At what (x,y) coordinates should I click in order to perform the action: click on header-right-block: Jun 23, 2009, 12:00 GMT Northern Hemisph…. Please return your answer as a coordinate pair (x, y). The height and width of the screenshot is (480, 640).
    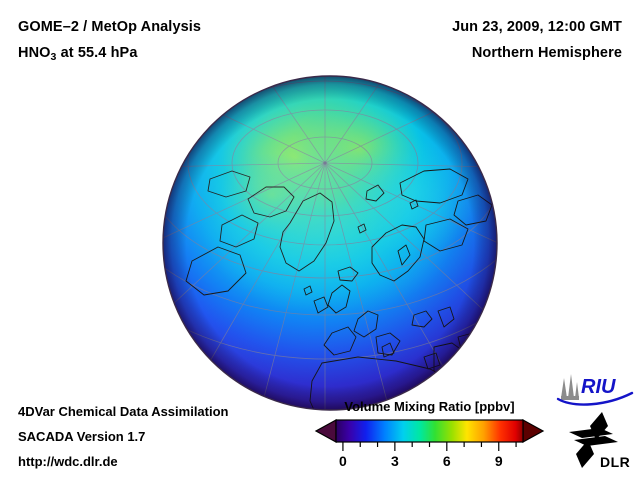
    Looking at the image, I should click on (537, 40).